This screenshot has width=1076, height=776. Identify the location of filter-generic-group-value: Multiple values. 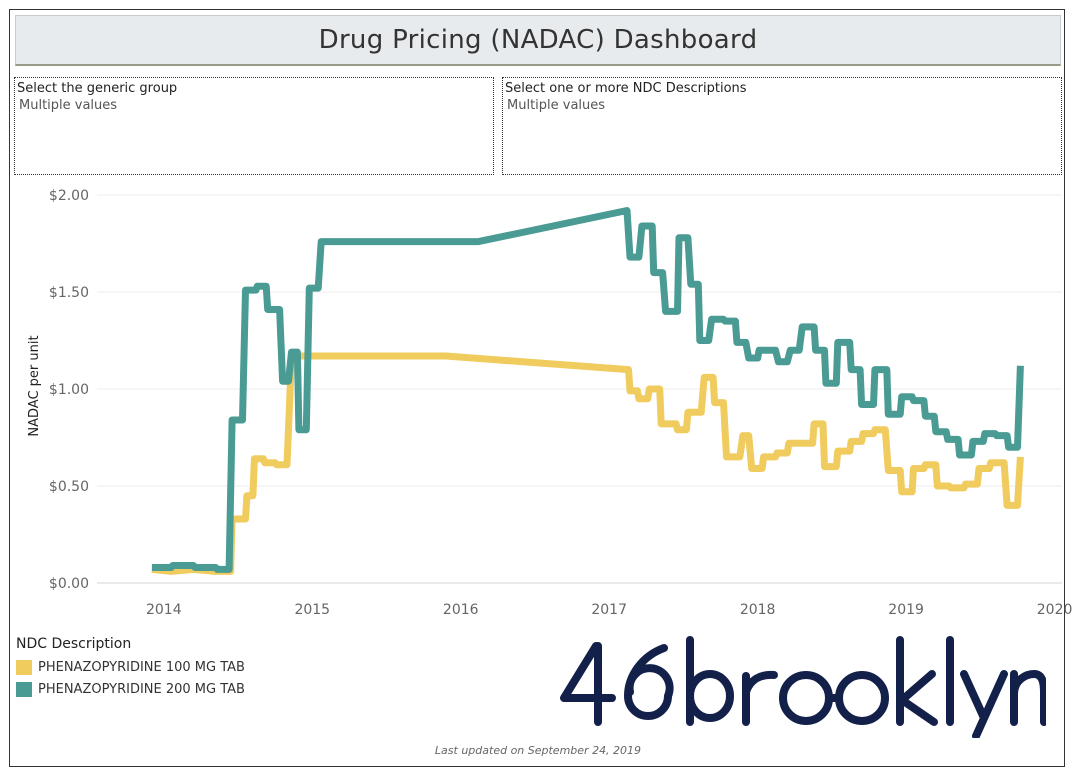
(68, 105).